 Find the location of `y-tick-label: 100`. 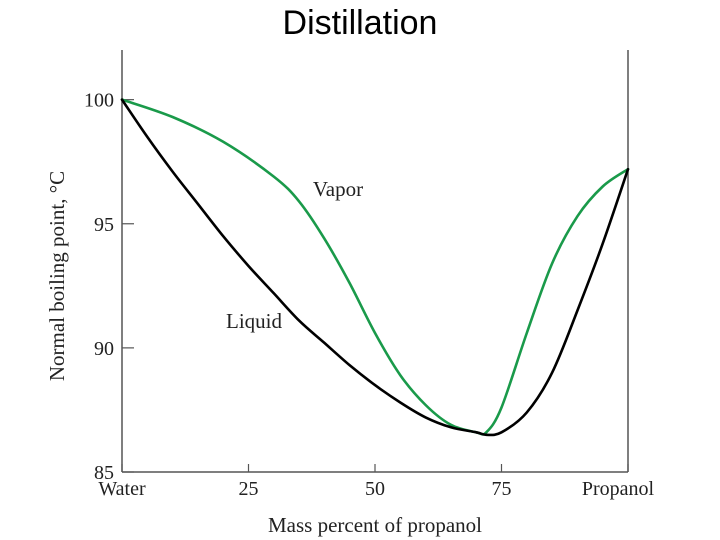

y-tick-label: 100 is located at coordinates (99, 101).